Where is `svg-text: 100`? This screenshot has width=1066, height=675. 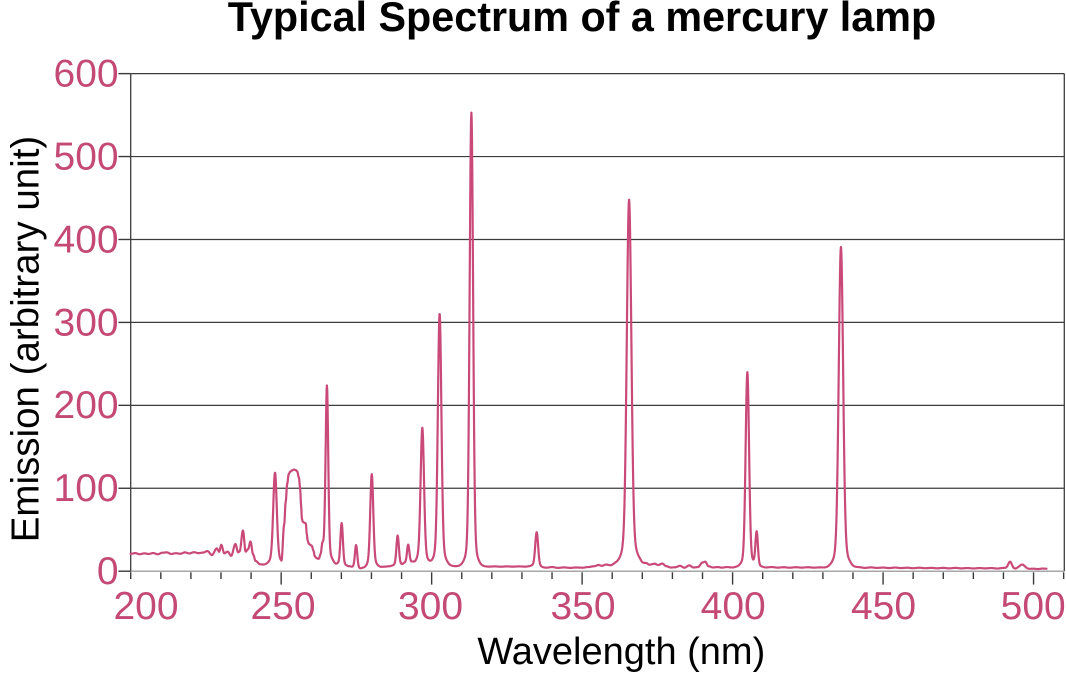
svg-text: 100 is located at coordinates (86, 488).